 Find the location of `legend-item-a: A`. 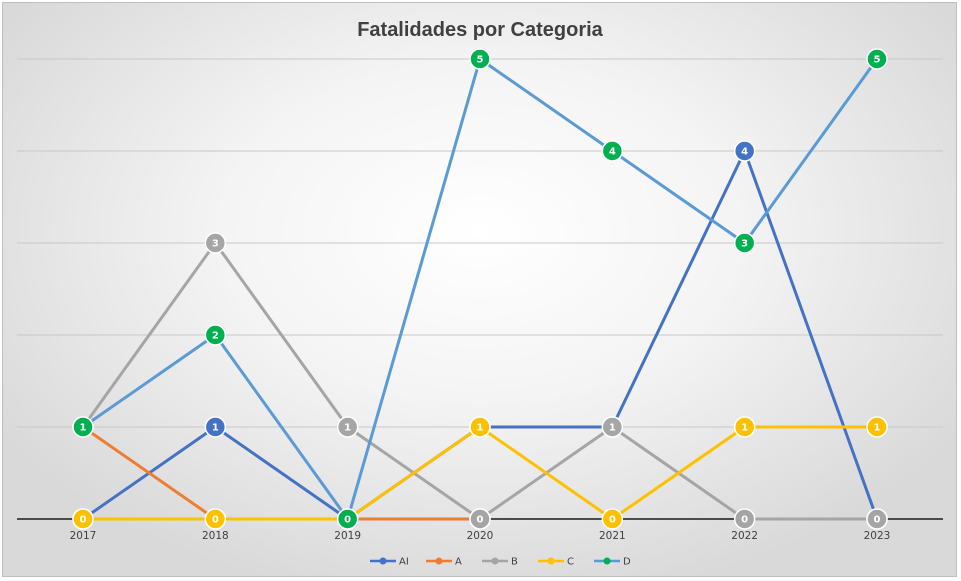

legend-item-a: A is located at coordinates (444, 562).